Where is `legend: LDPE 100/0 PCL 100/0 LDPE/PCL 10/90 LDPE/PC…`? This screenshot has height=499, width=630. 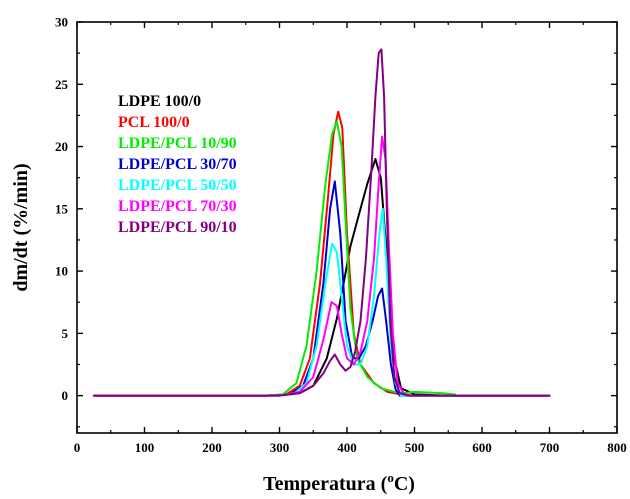
legend: LDPE 100/0 PCL 100/0 LDPE/PCL 10/90 LDPE/PC… is located at coordinates (177, 164).